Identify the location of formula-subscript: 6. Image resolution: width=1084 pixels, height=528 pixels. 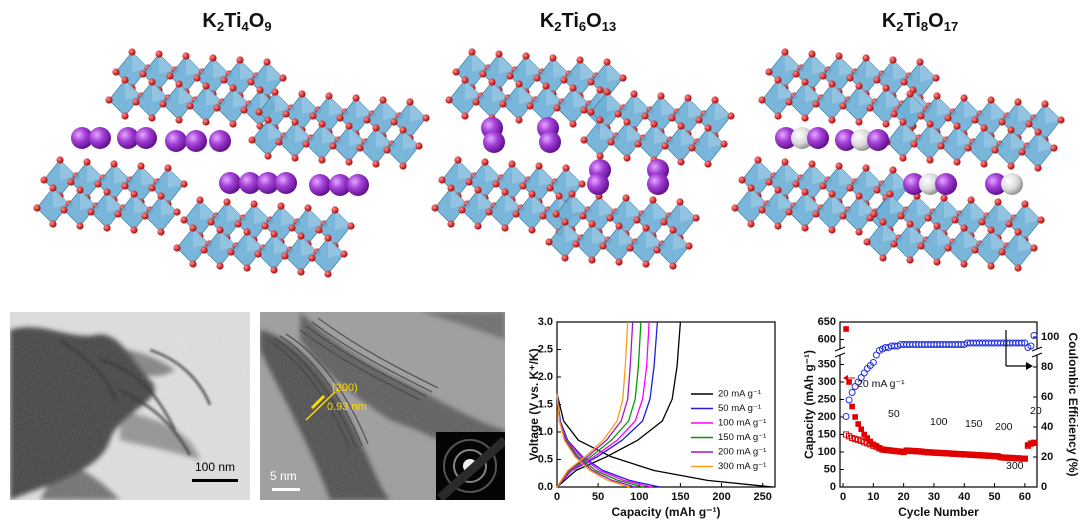
(582, 26).